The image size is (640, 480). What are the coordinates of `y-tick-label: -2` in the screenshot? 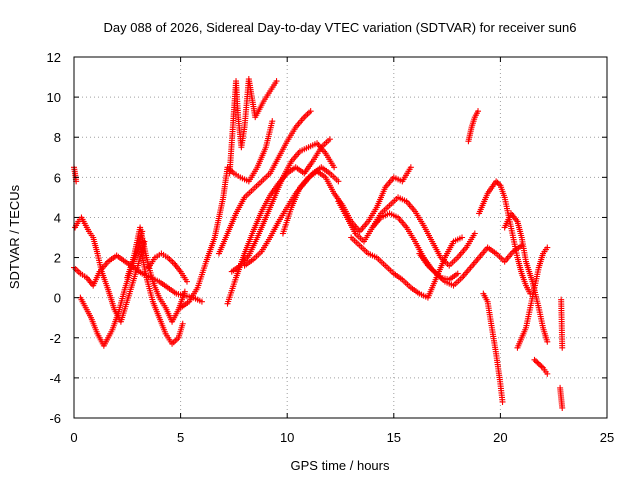 It's located at (55, 338).